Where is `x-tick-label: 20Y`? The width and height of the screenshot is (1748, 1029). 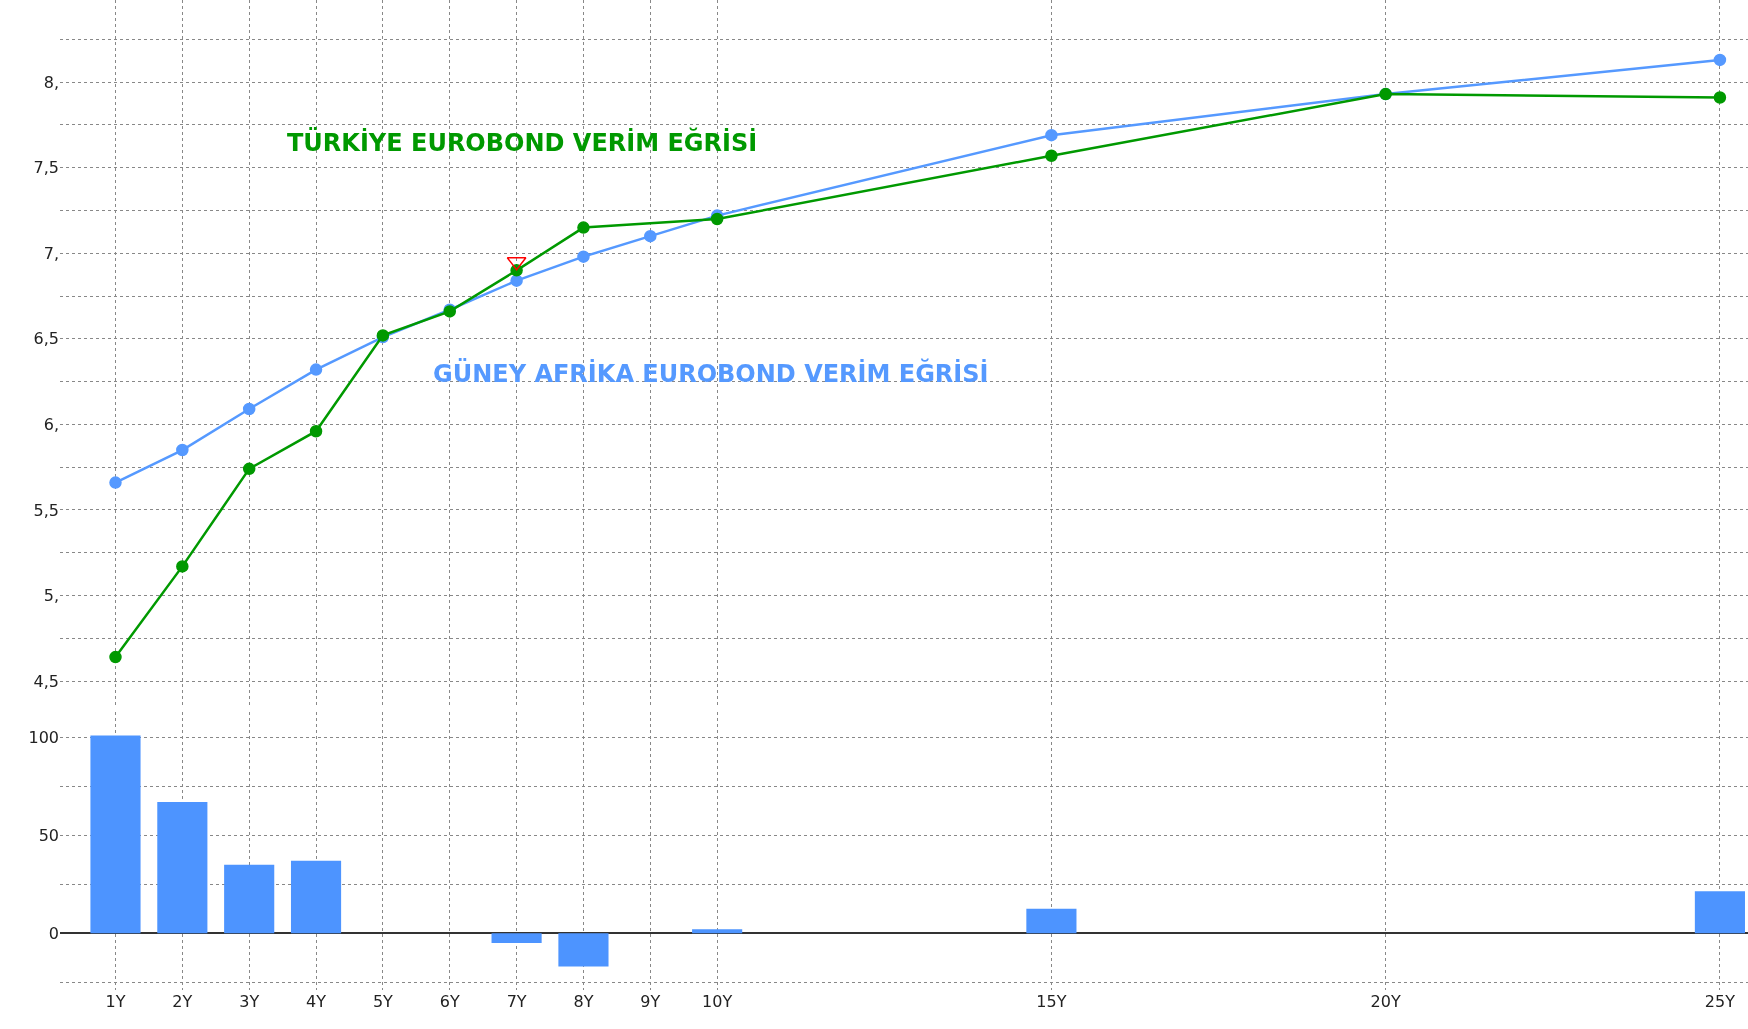 x-tick-label: 20Y is located at coordinates (1385, 1001).